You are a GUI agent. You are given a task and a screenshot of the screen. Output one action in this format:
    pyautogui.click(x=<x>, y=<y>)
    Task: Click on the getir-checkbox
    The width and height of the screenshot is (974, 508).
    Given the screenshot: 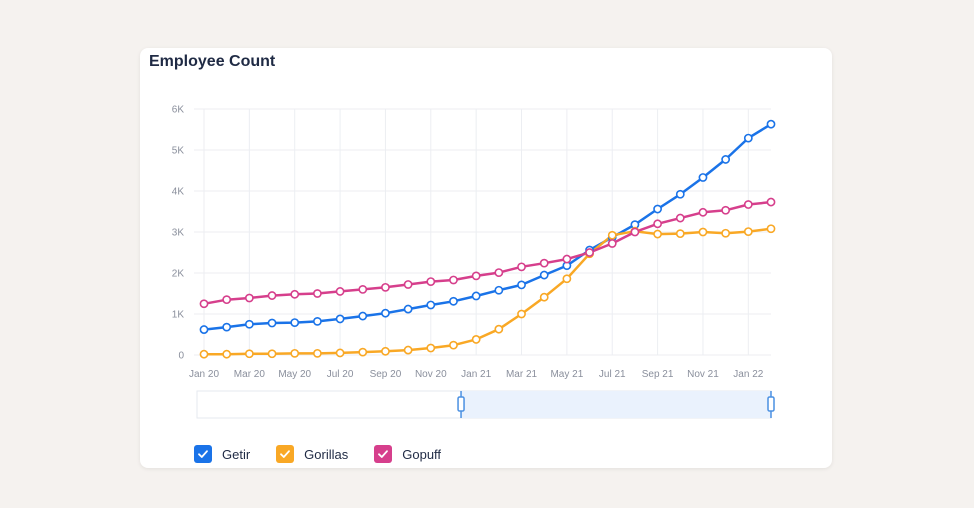 What is the action you would take?
    pyautogui.click(x=203, y=454)
    